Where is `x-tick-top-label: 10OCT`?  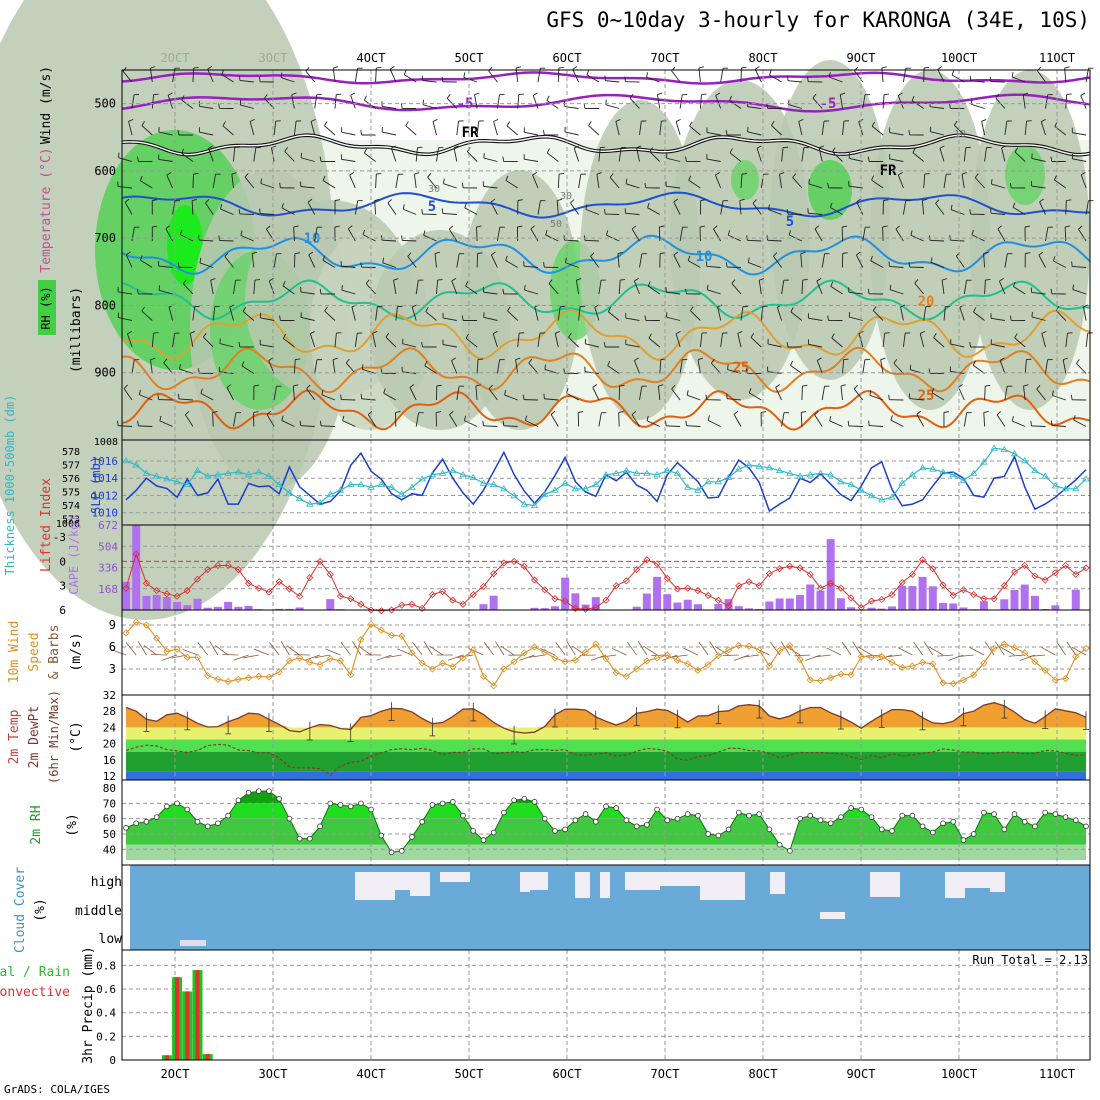
x-tick-top-label: 10OCT is located at coordinates (959, 58).